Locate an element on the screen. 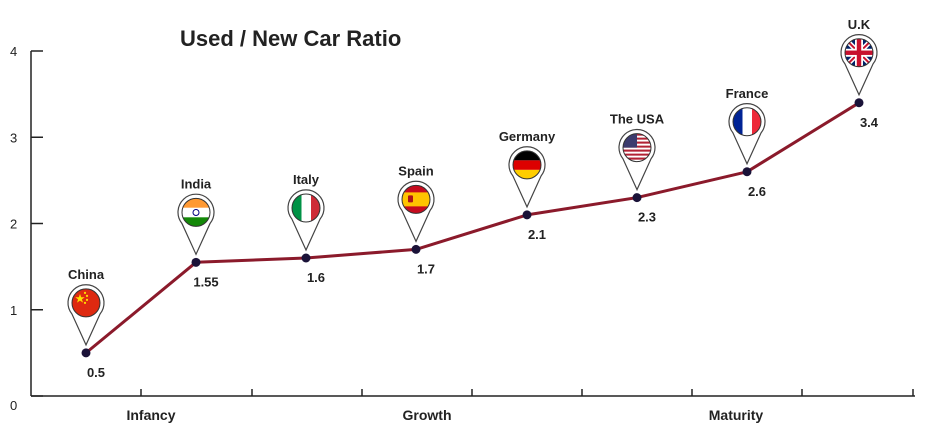 This screenshot has height=429, width=927. value-label: 1.6 is located at coordinates (316, 277).